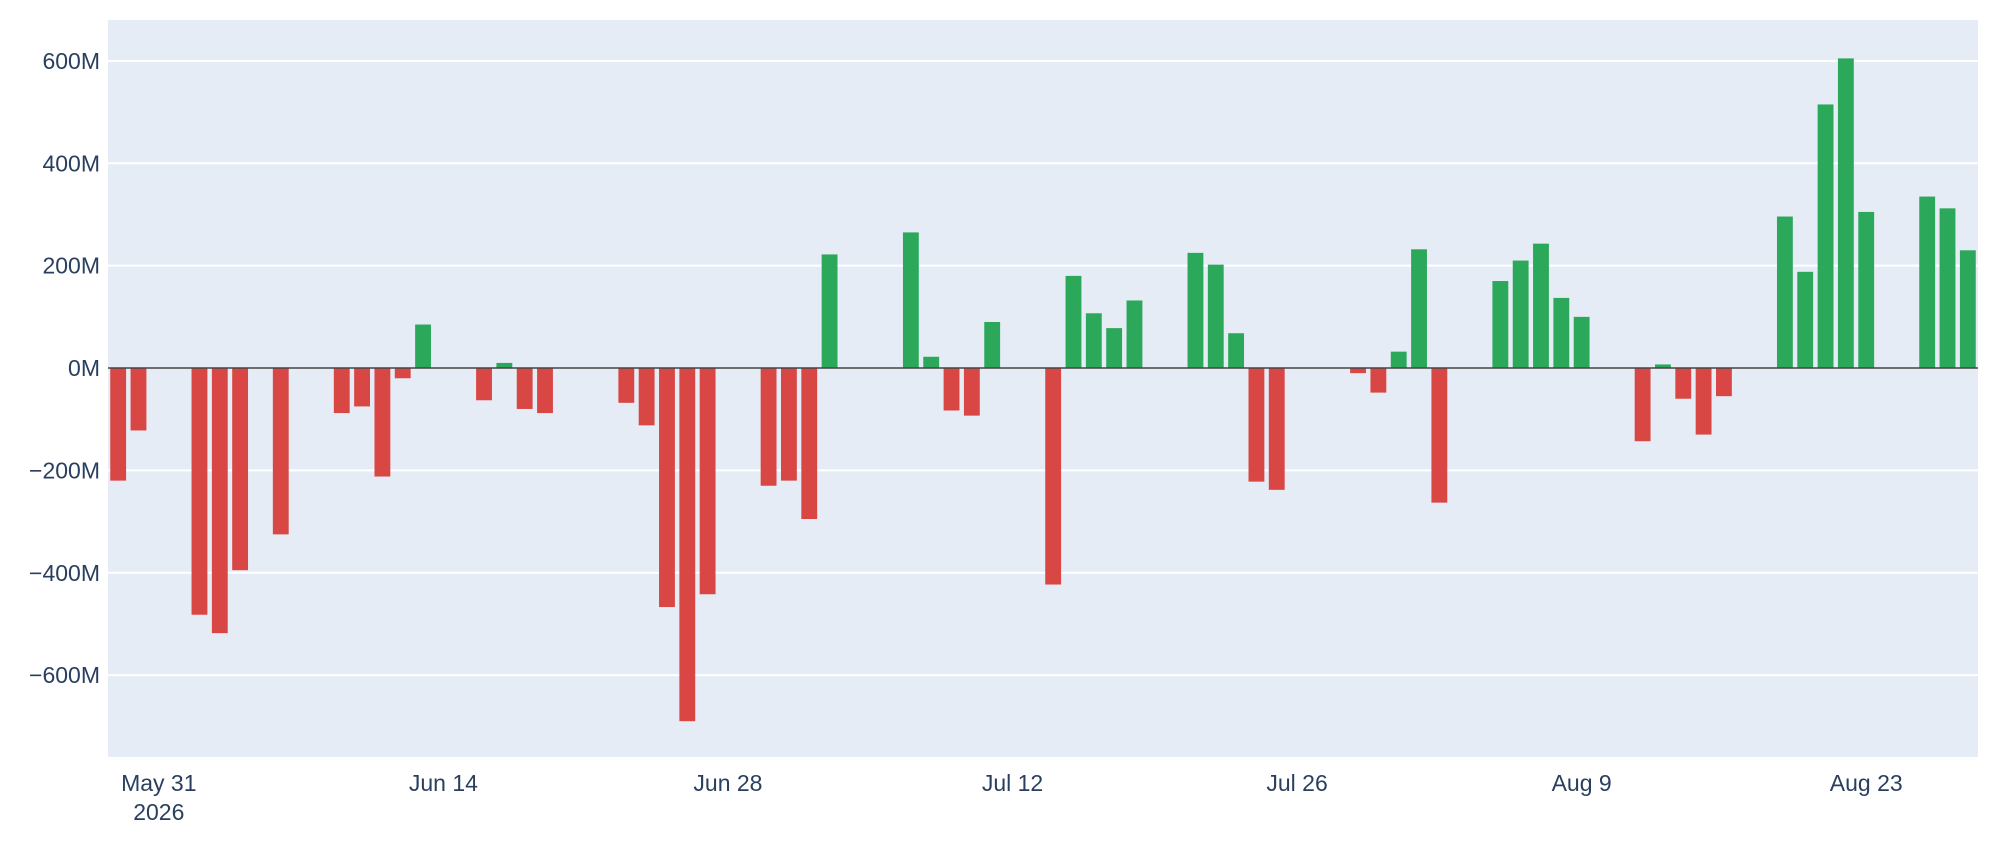 The height and width of the screenshot is (845, 2000). Describe the element at coordinates (71, 163) in the screenshot. I see `y-tick-label: 400M` at that location.